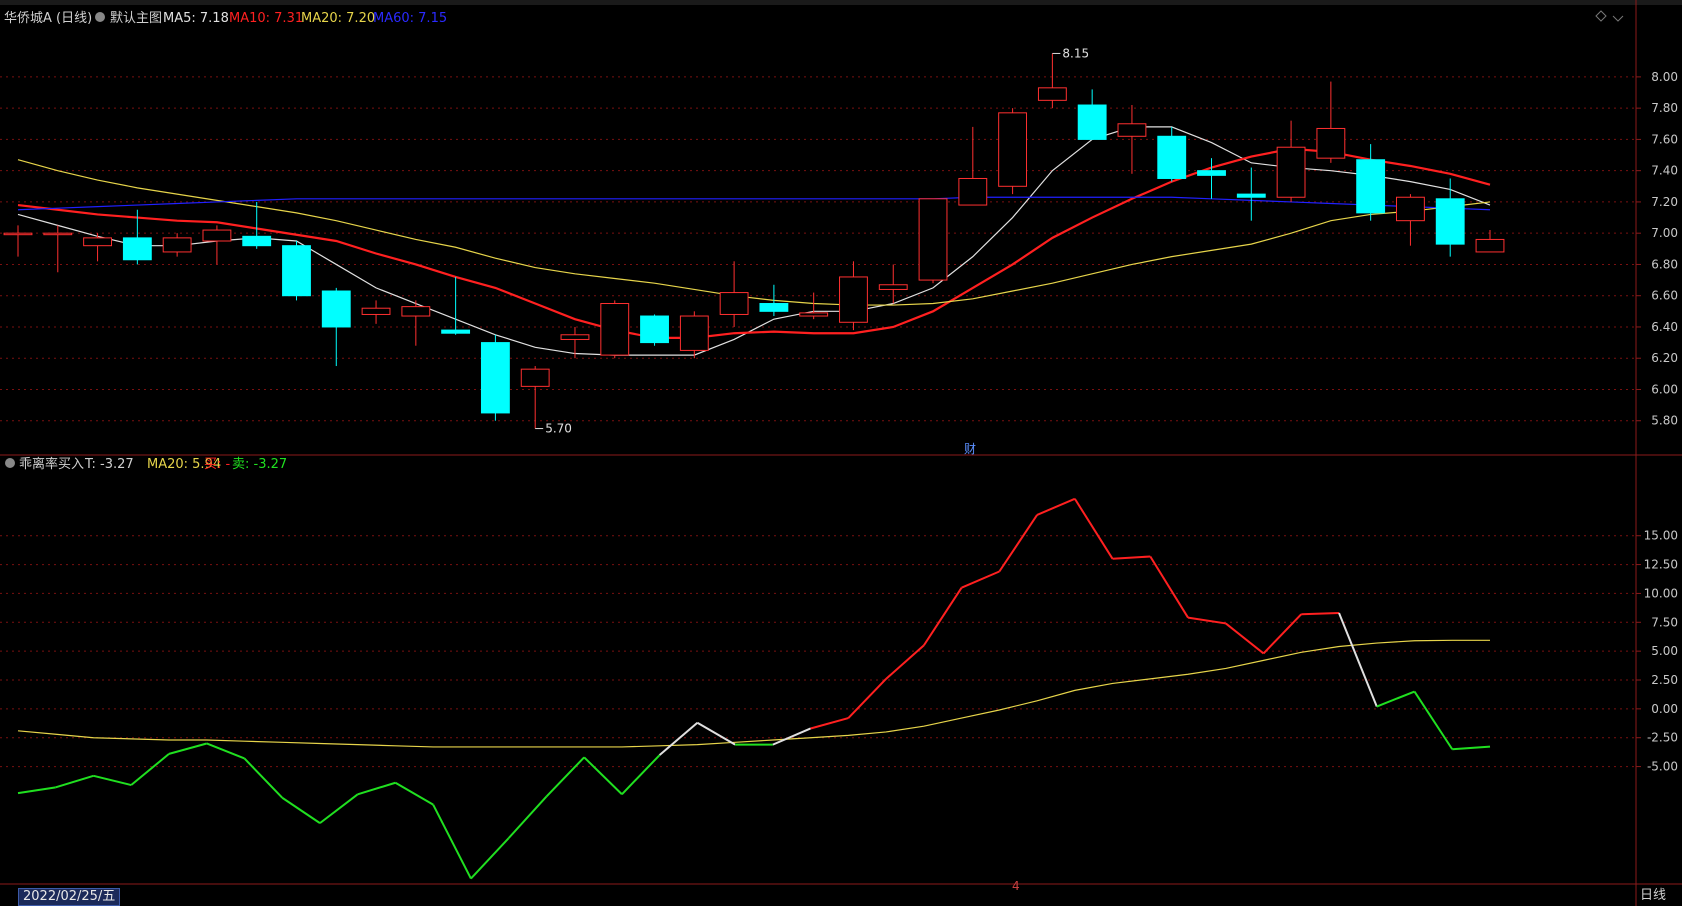 This screenshot has height=906, width=1682. What do you see at coordinates (1664, 622) in the screenshot?
I see `value-tick-label: 7.50` at bounding box center [1664, 622].